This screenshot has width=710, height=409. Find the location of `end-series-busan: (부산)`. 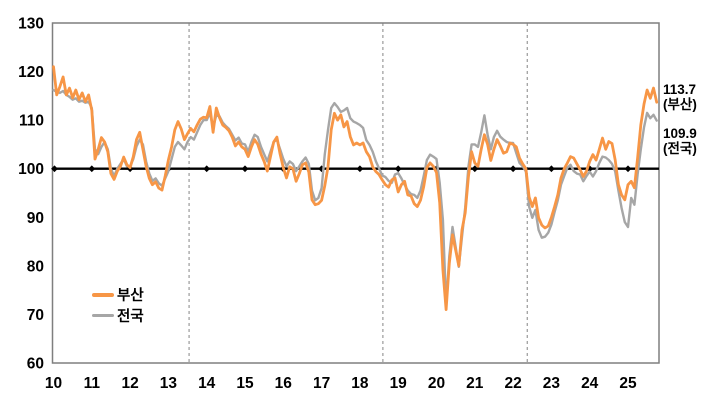

end-series-busan: (부산) is located at coordinates (680, 104).